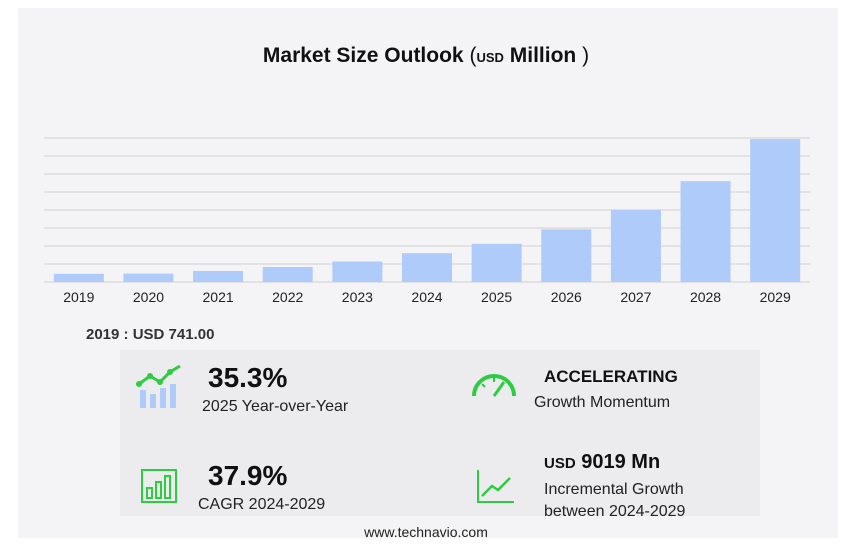 The height and width of the screenshot is (550, 852). Describe the element at coordinates (775, 297) in the screenshot. I see `x-tick-label: 2029` at that location.